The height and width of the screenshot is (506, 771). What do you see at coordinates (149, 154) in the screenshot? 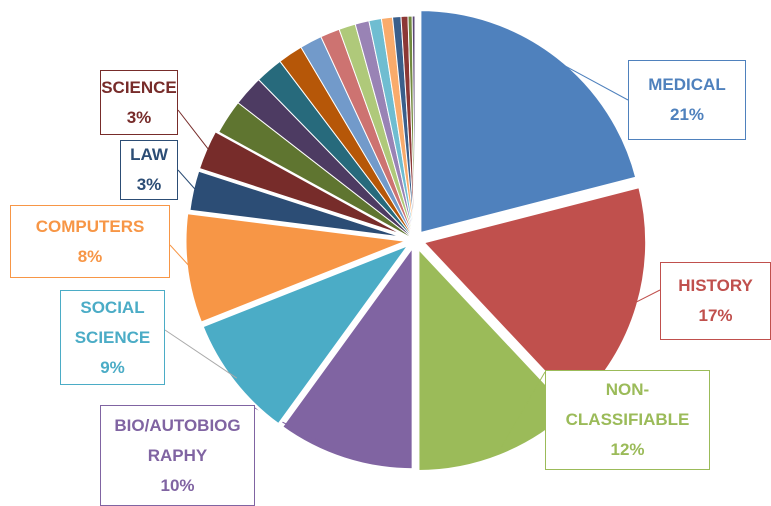
I see `category-label: LAW` at bounding box center [149, 154].